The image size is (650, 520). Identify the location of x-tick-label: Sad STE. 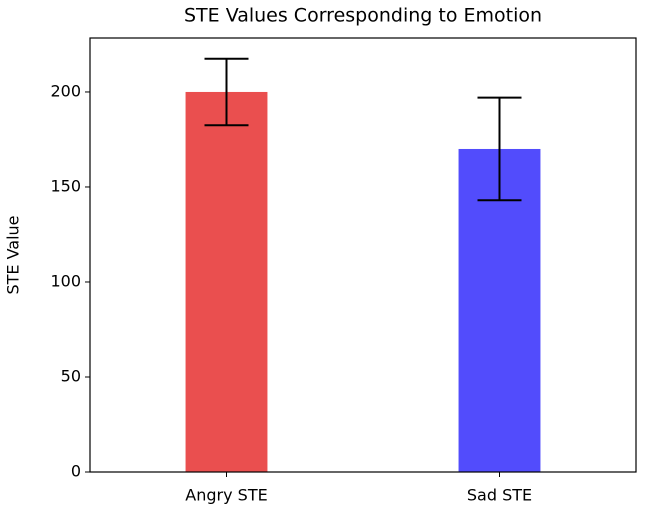
(499, 495).